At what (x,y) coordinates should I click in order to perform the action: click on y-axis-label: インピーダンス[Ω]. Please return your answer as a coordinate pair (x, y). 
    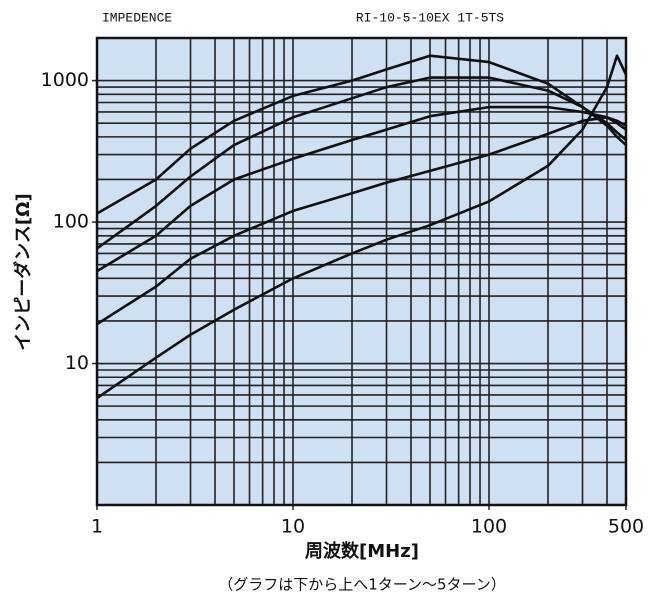
    Looking at the image, I should click on (23, 271).